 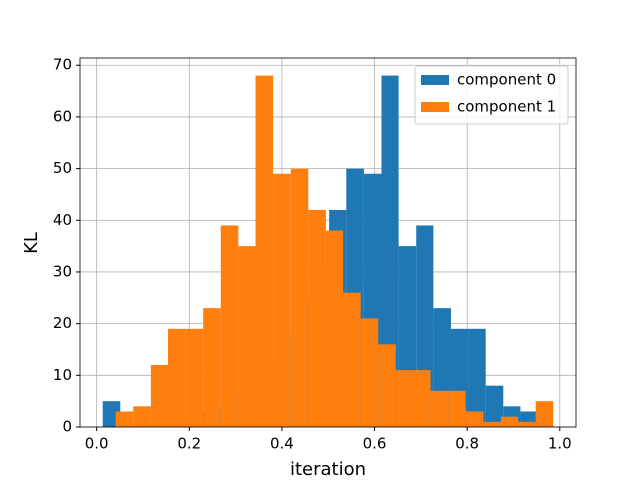 What do you see at coordinates (62, 220) in the screenshot?
I see `y-tick-label: 40` at bounding box center [62, 220].